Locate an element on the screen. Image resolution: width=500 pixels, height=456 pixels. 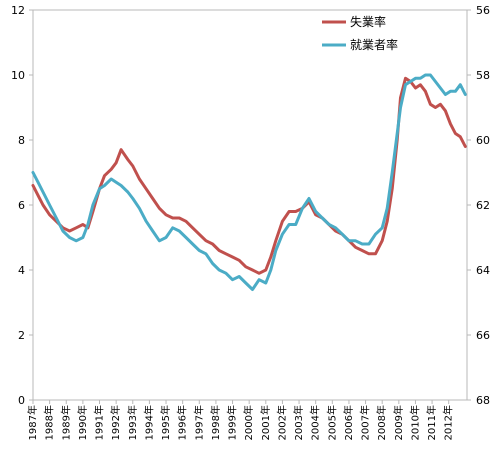
left-tick-label: 6 is located at coordinates (21, 205).